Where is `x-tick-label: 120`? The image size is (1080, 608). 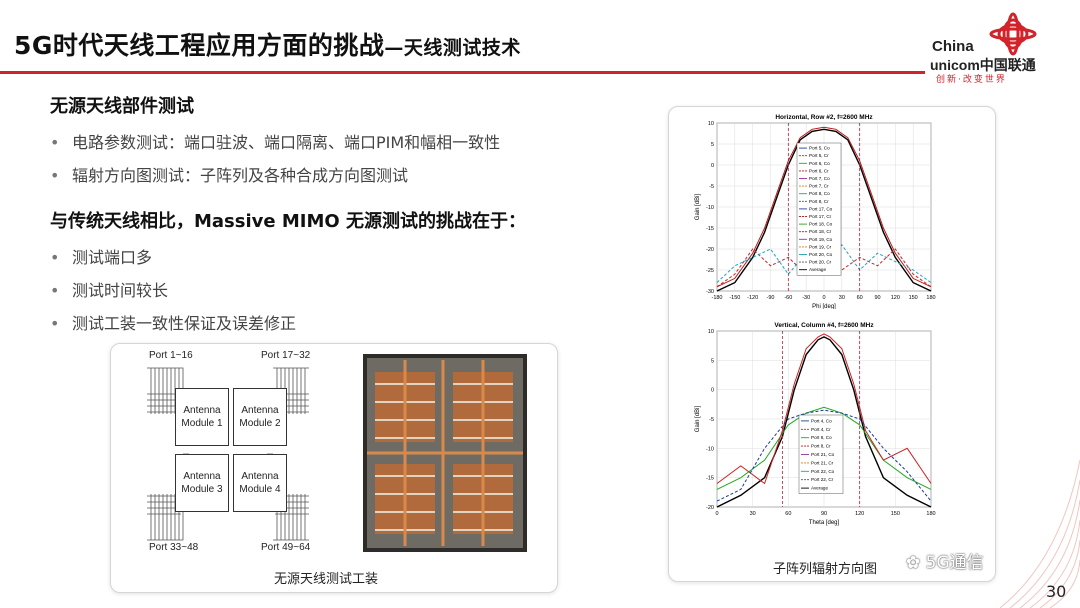
x-tick-label: 120 is located at coordinates (859, 514).